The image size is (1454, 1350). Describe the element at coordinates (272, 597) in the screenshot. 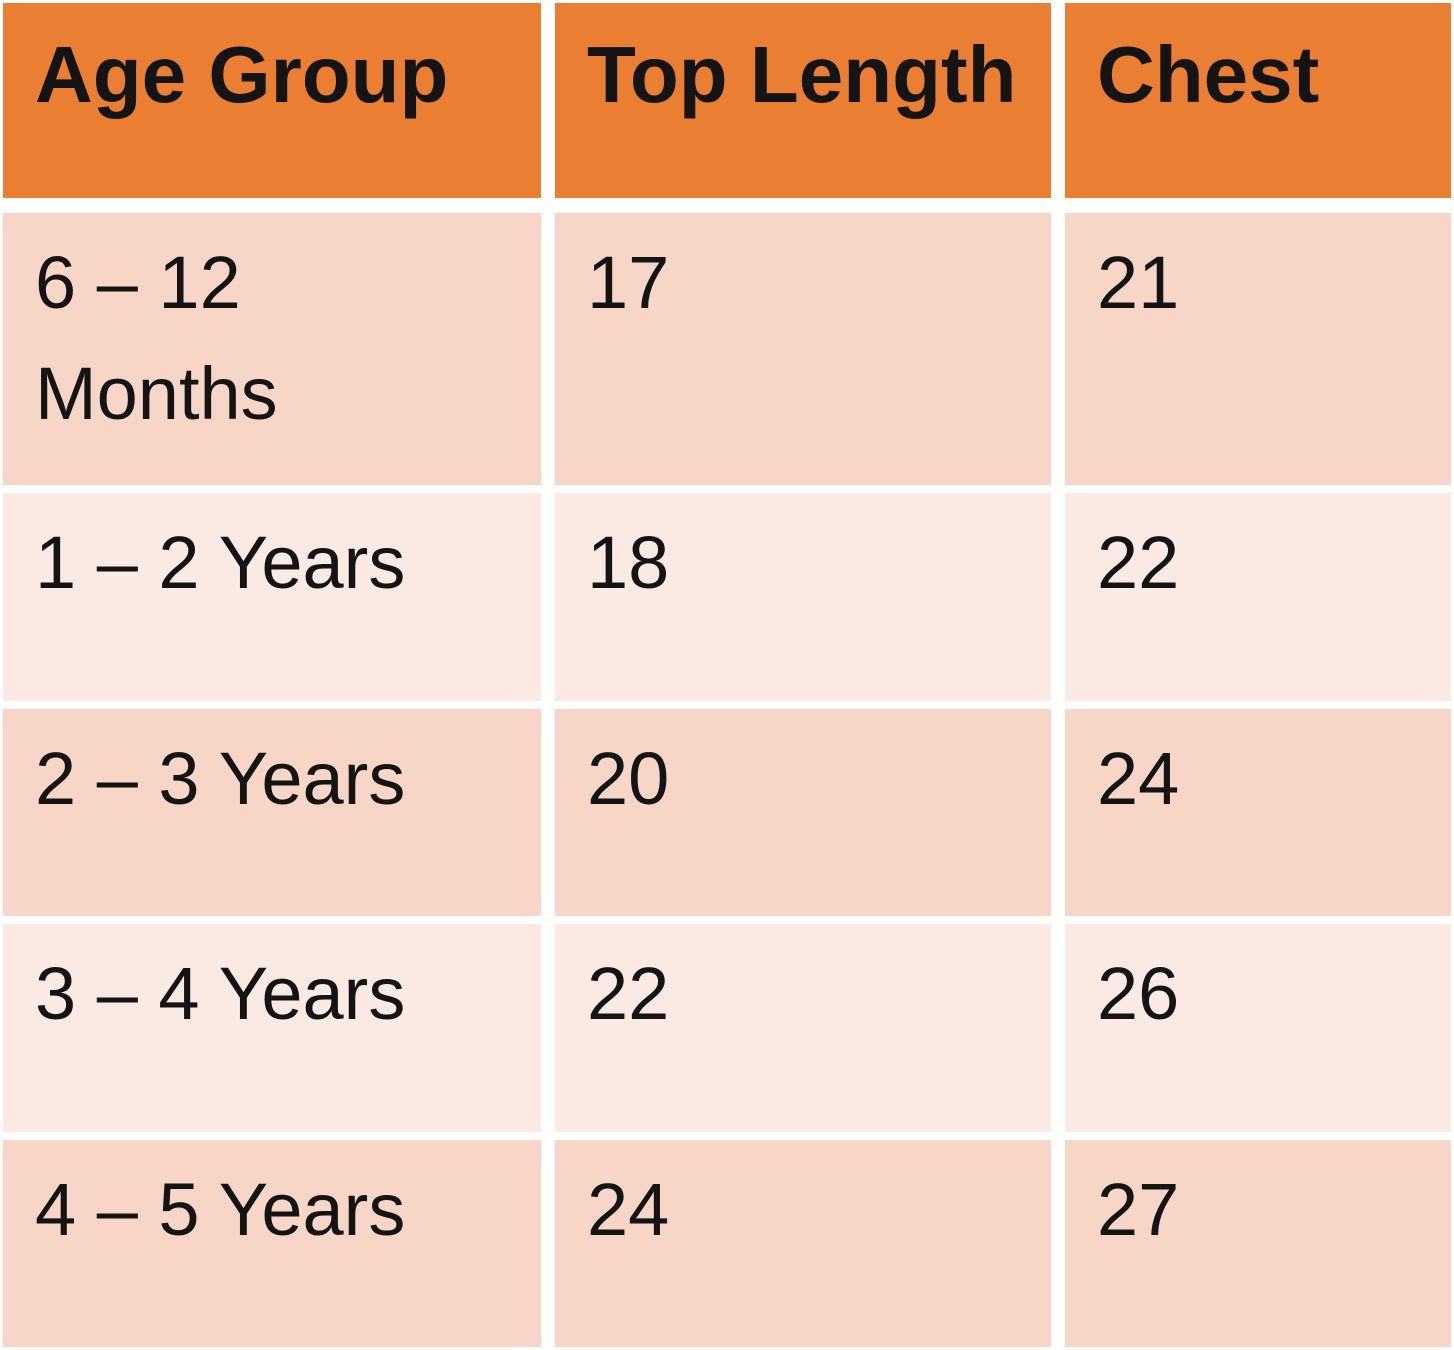

I see `cell-row2-age-group: 1 – 2 Years` at that location.